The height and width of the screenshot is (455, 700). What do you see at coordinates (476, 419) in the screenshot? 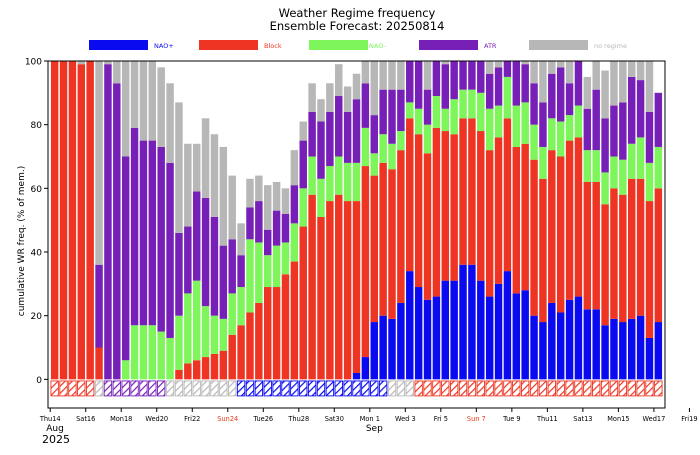
I see `x-tick-label-24: Sun 7` at bounding box center [476, 419].